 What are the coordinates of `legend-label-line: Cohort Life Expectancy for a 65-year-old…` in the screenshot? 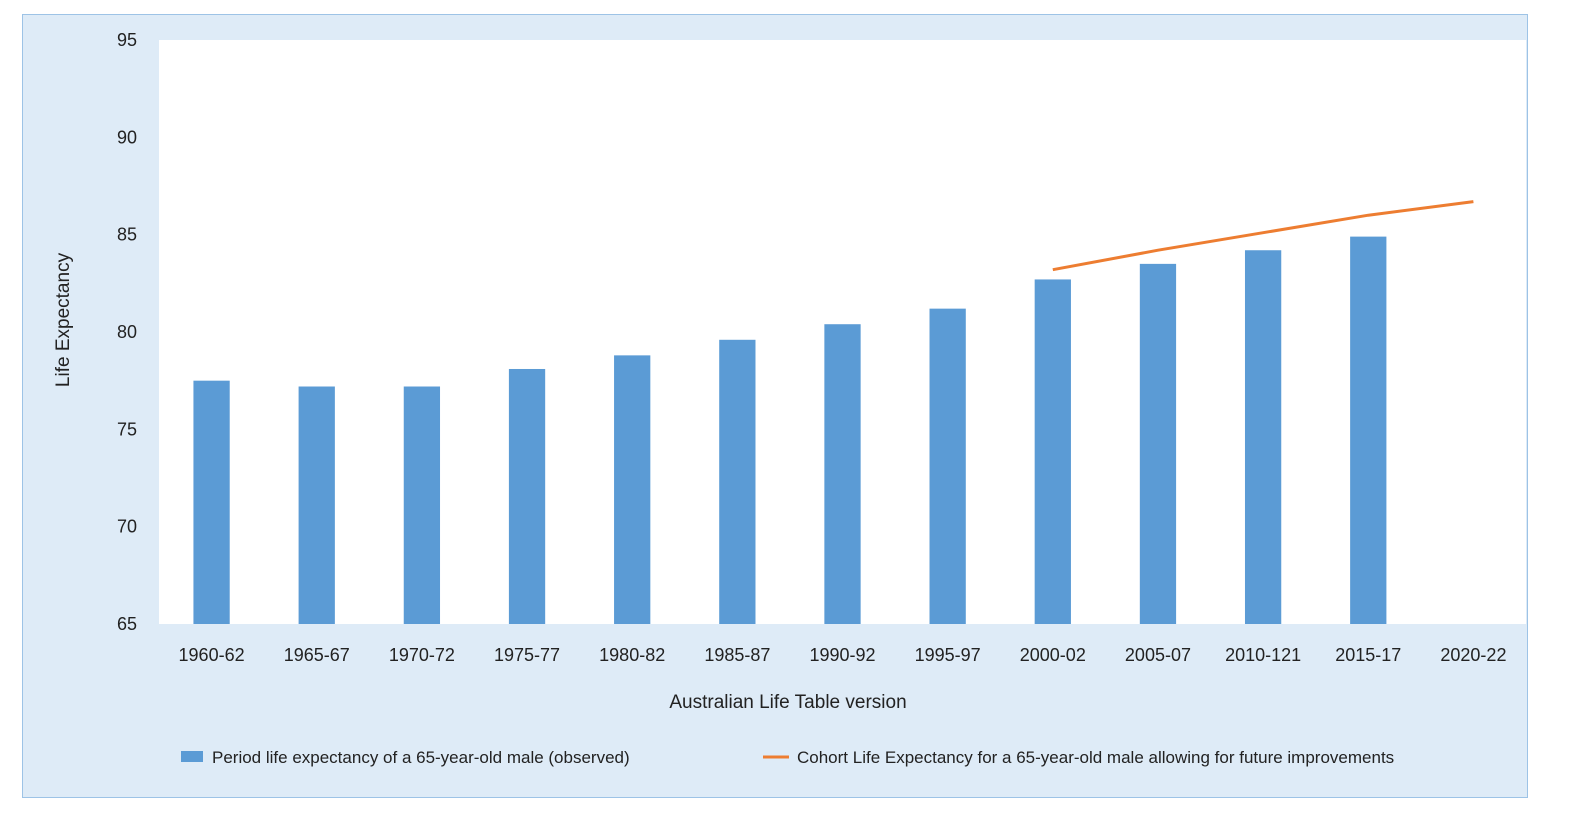 It's located at (1095, 757).